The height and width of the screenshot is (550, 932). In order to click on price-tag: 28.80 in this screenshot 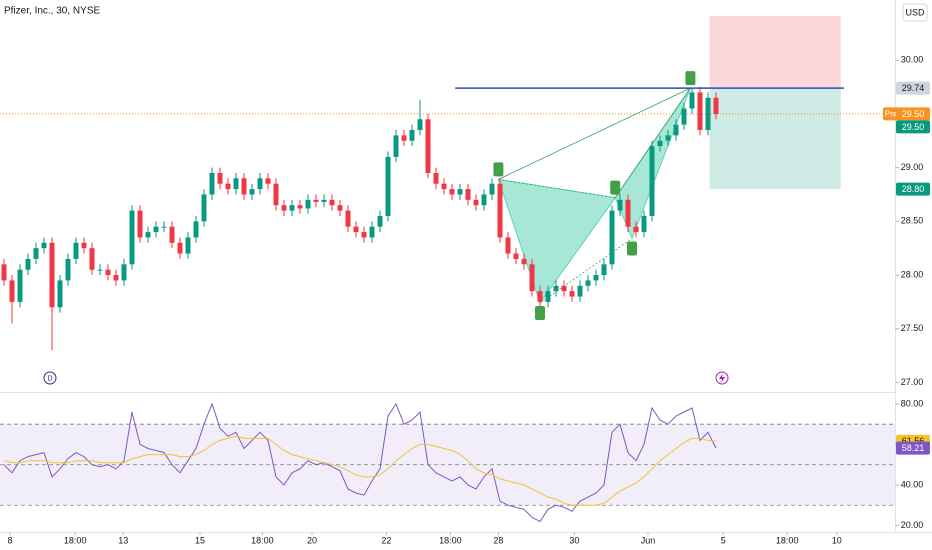, I will do `click(913, 189)`.